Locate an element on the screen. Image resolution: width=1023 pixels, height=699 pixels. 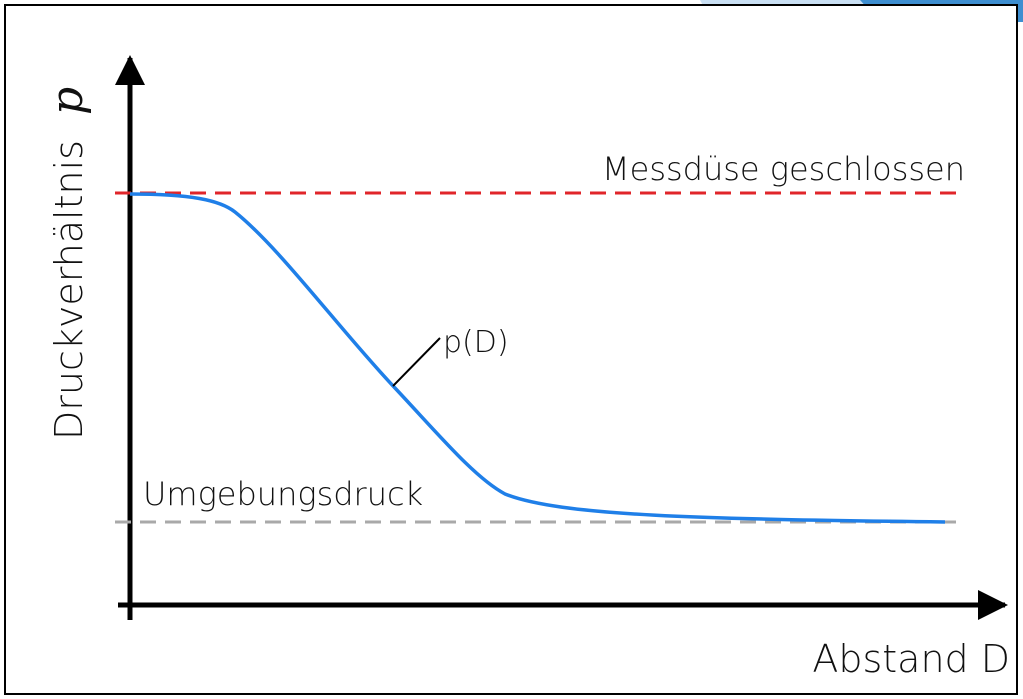
upper-reference-label: Messdüse geschlossen is located at coordinates (783, 169).